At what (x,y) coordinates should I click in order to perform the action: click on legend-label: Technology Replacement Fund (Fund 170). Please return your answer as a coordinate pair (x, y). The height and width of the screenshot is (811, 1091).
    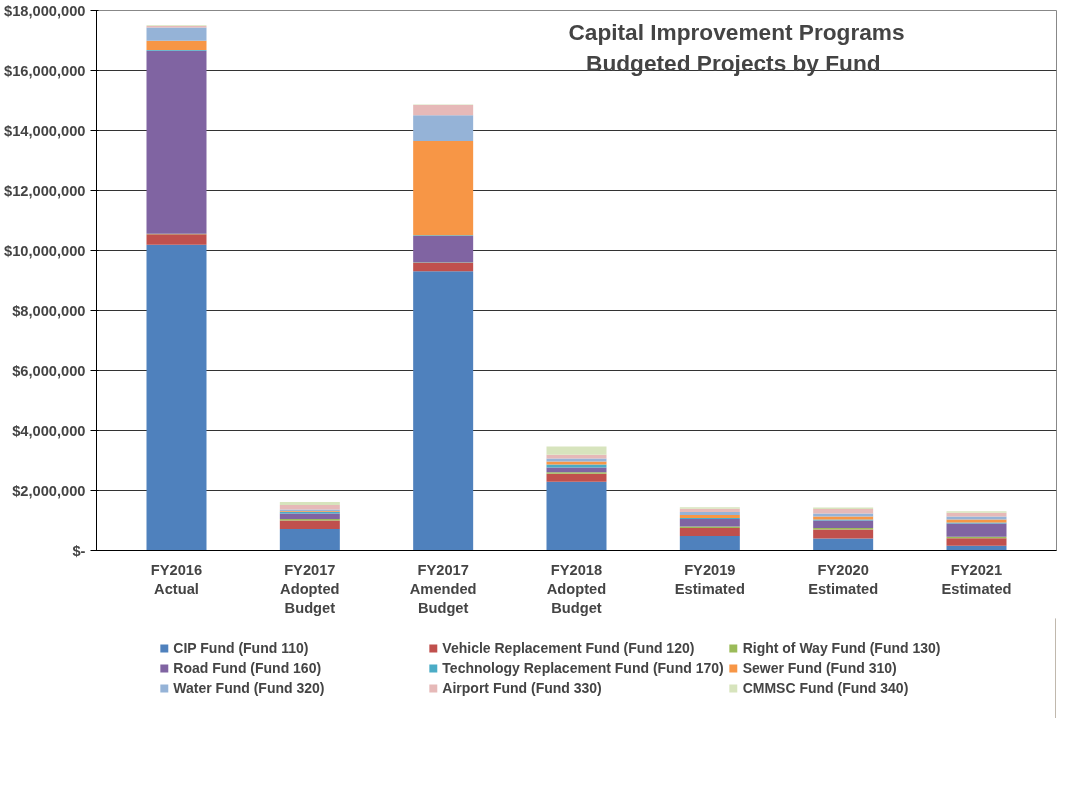
    Looking at the image, I should click on (583, 668).